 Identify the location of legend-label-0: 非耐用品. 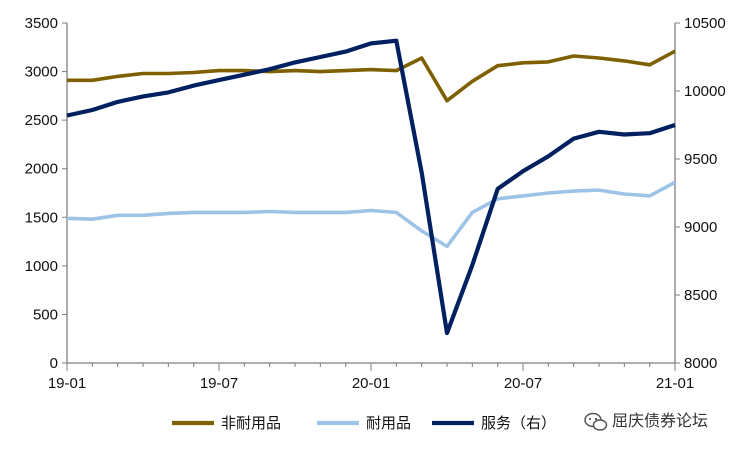
(251, 423).